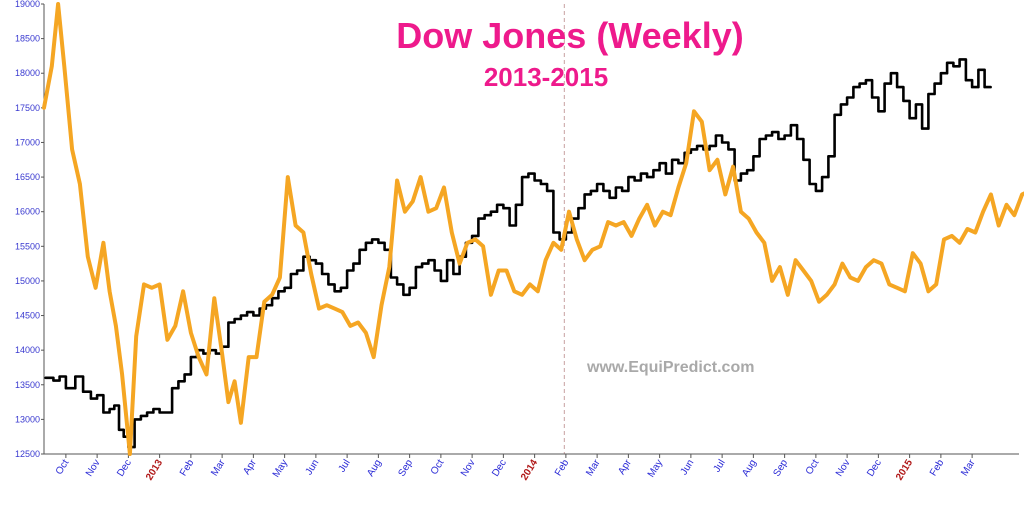  I want to click on y-tick-label: 15500, so click(27, 246).